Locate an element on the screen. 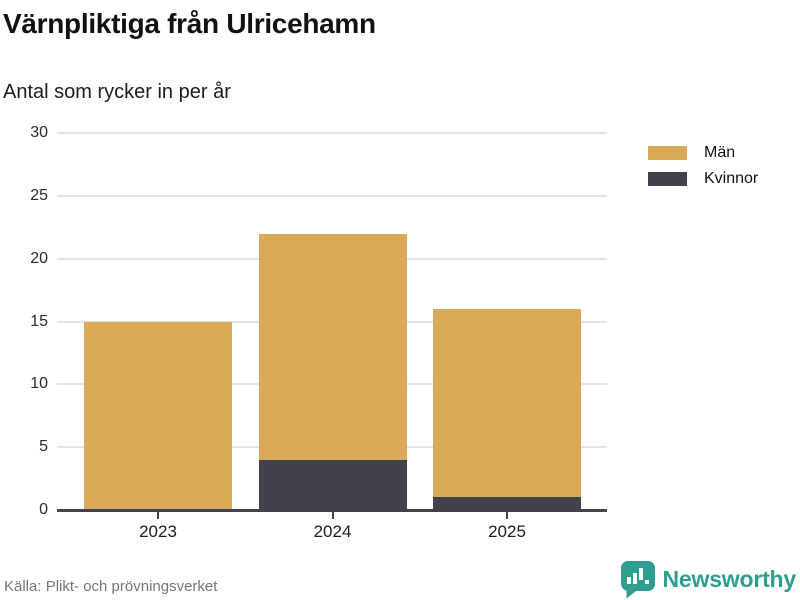  legend-item-kvinnor: Kvinnor is located at coordinates (703, 178).